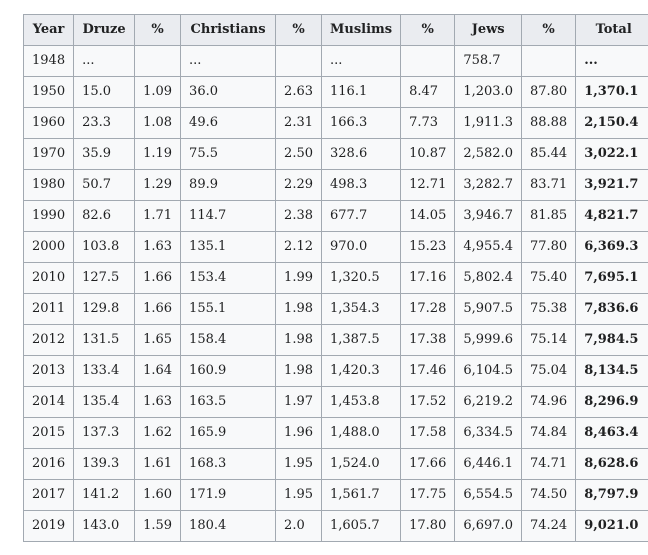  I want to click on cell-christians-percent: 1.96, so click(298, 433).